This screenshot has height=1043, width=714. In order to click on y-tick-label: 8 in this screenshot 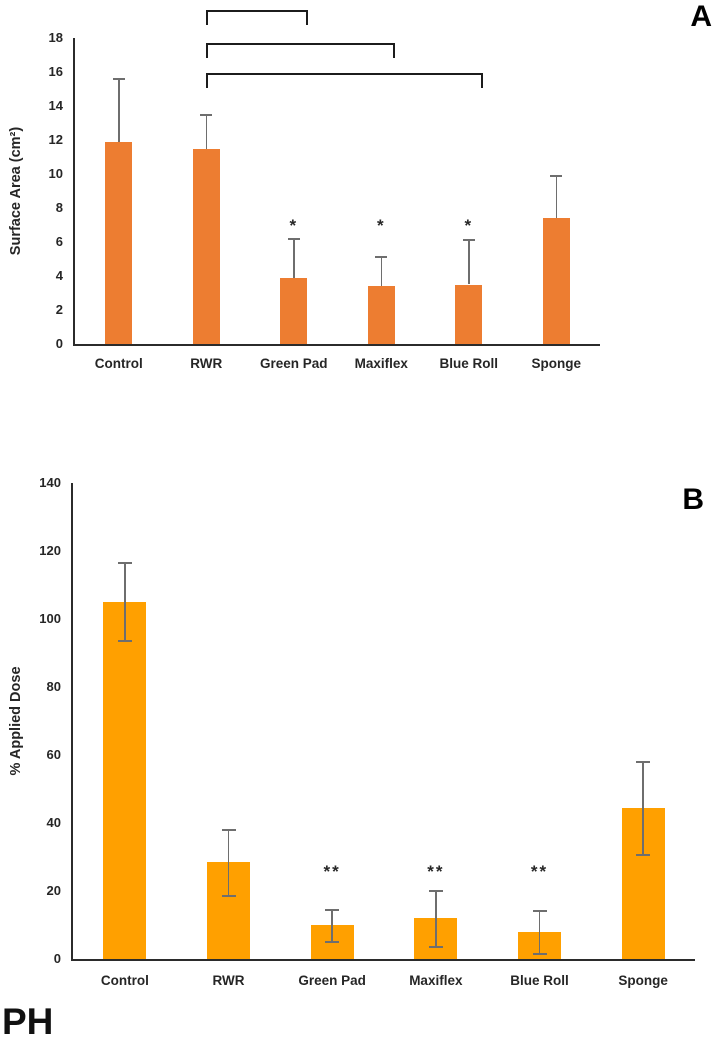, I will do `click(59, 207)`.